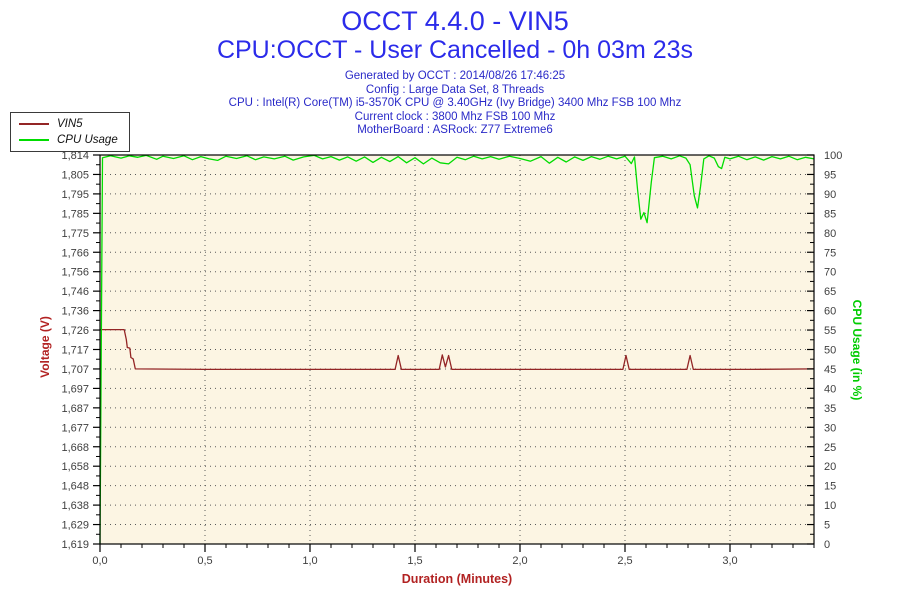 The image size is (900, 600). Describe the element at coordinates (455, 76) in the screenshot. I see `info-generated-by: Generated by OCCT : 2014/08/26 17:46:25` at that location.